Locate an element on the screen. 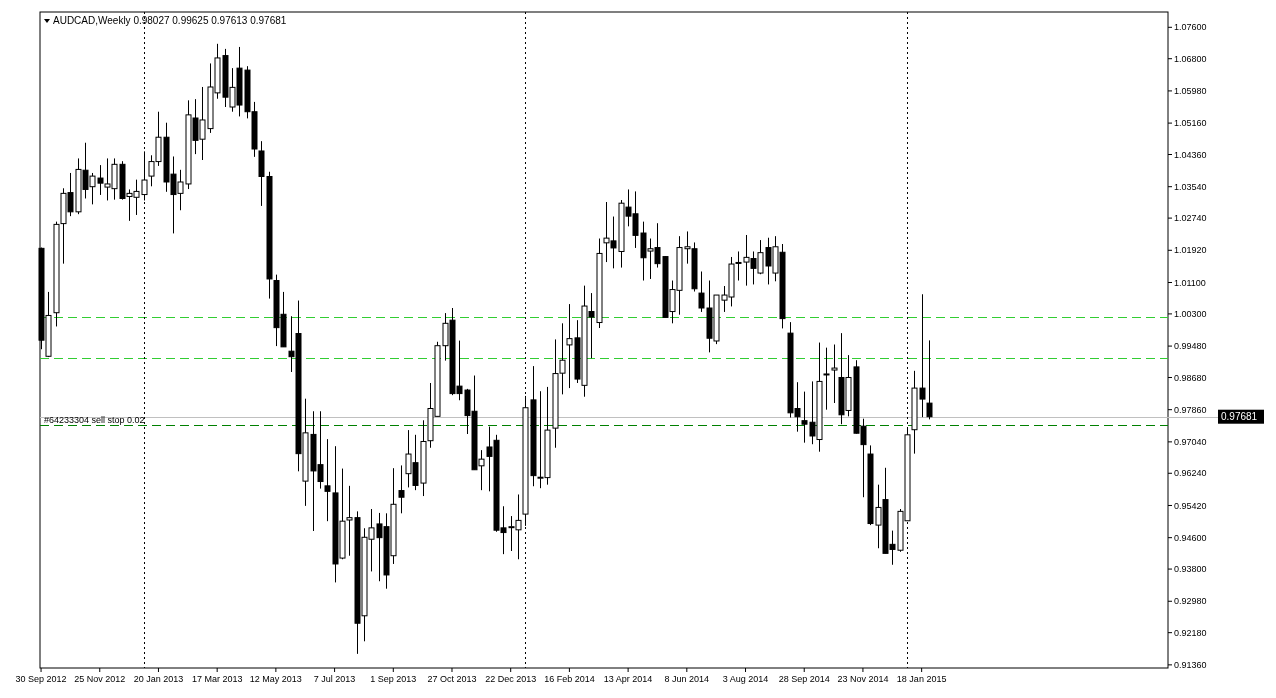 The width and height of the screenshot is (1276, 698). x-tick-label: 12 May 2013 is located at coordinates (275, 679).